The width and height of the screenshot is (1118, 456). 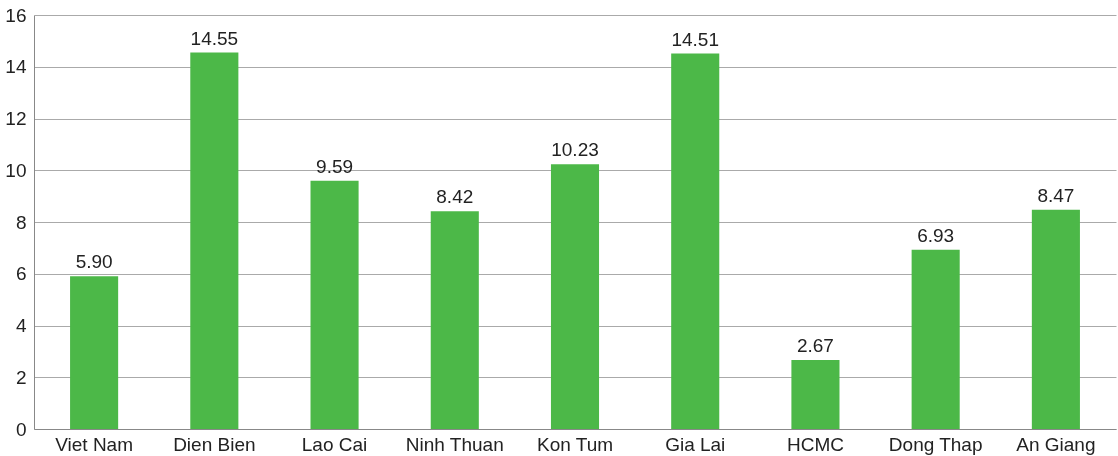 What do you see at coordinates (454, 444) in the screenshot?
I see `x-tick-label: Ninh Thuan` at bounding box center [454, 444].